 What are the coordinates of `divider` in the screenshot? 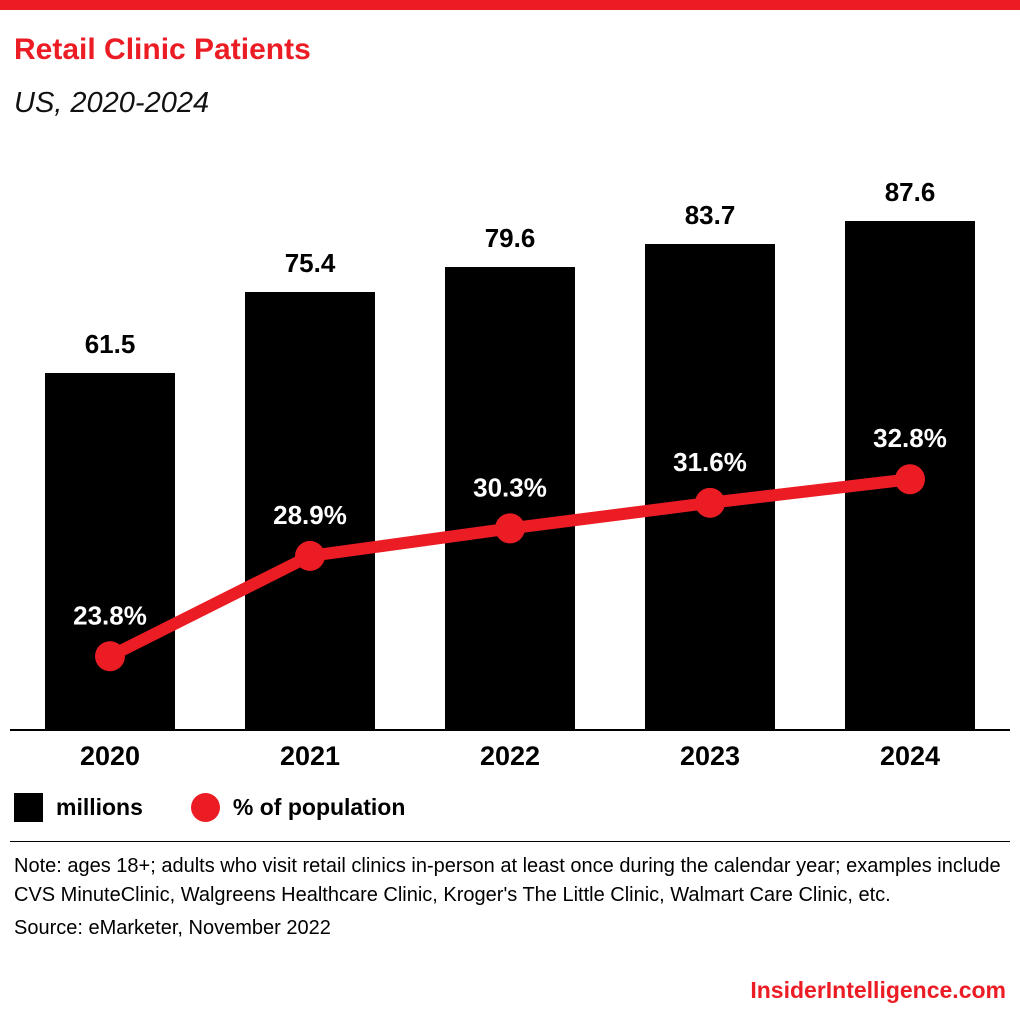 It's located at (510, 841).